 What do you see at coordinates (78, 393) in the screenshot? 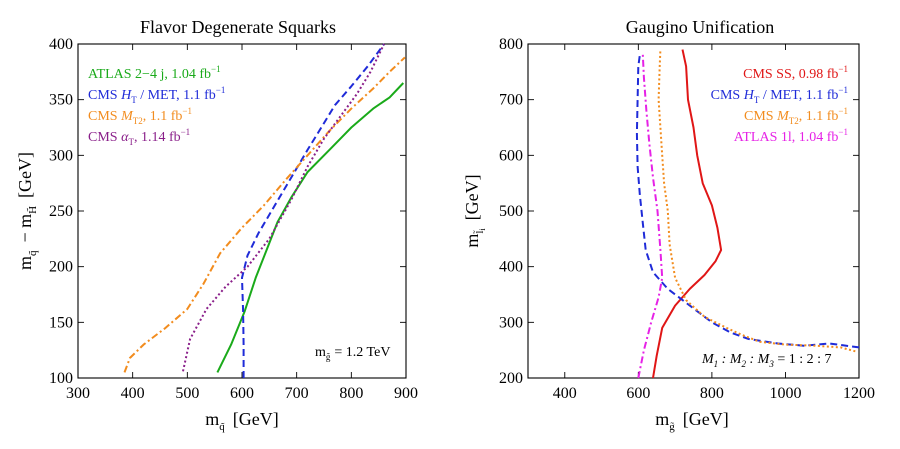
I see `x-tick-label: 300` at bounding box center [78, 393].